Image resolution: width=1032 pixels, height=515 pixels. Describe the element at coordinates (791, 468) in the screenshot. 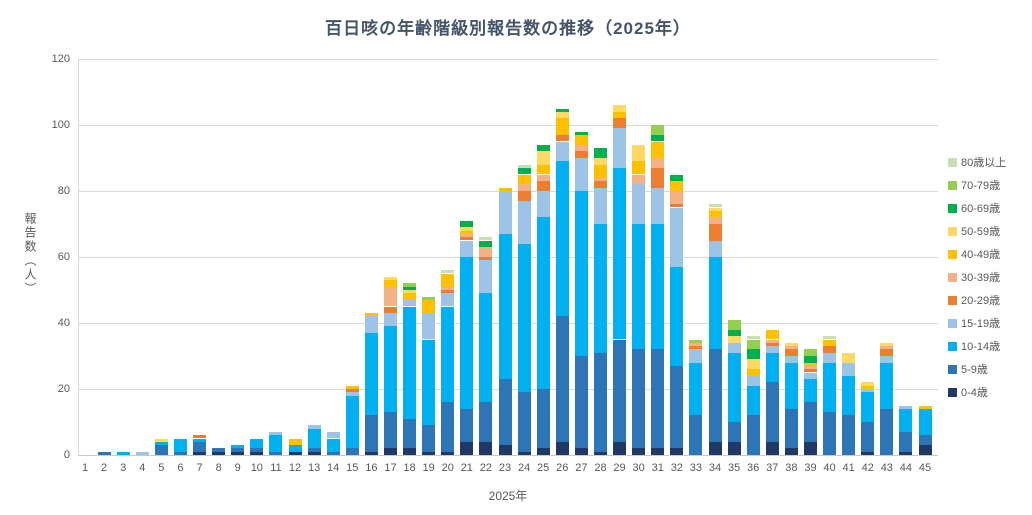

I see `x-tick-label-38: 38` at that location.